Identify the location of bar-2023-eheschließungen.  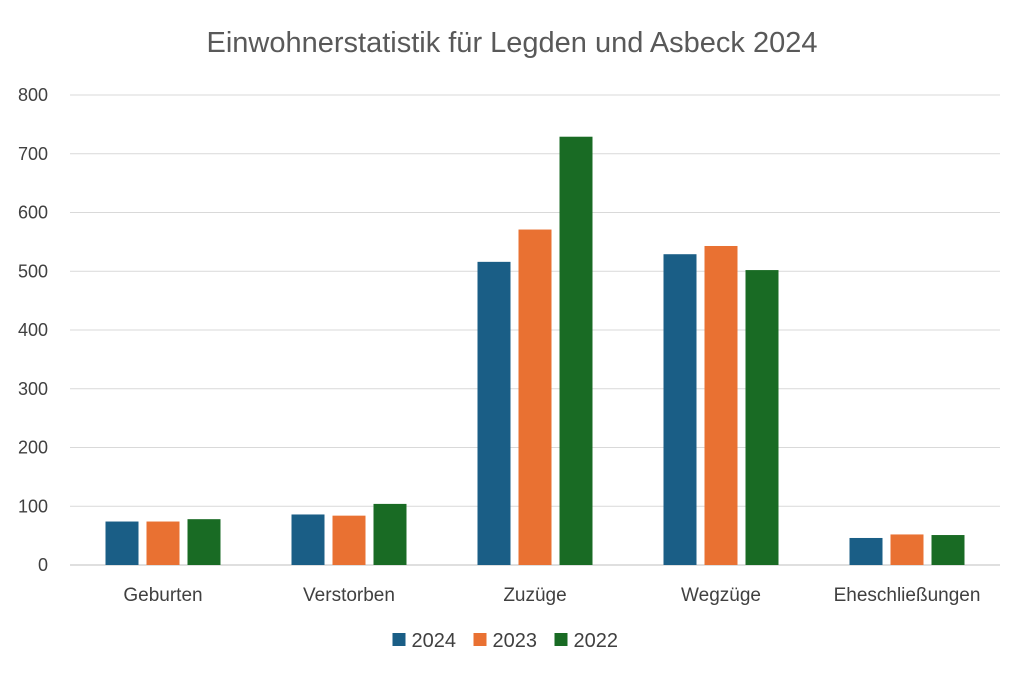
(907, 549).